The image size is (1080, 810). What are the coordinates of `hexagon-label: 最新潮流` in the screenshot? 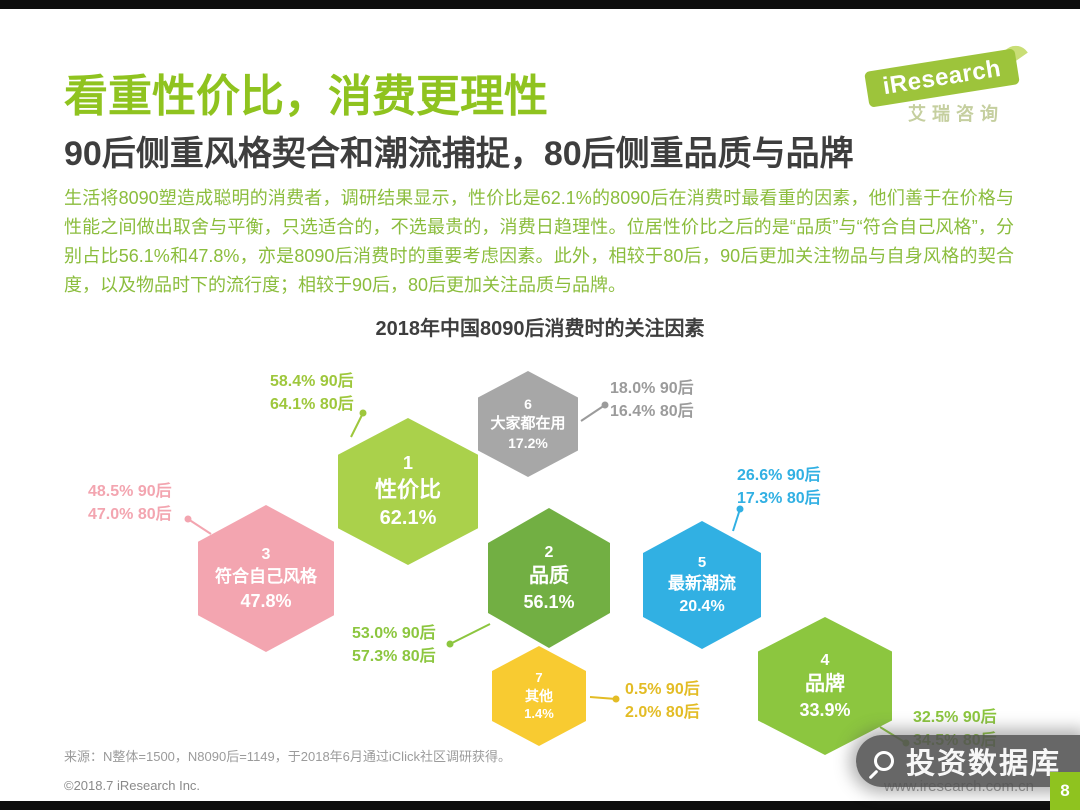 It's located at (702, 583).